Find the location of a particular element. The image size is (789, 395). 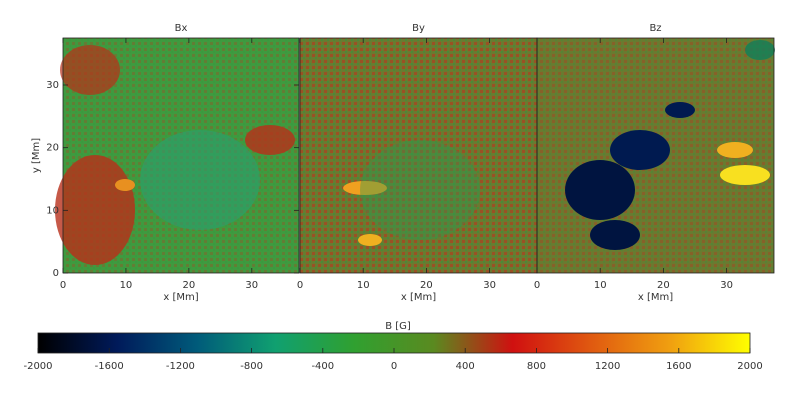

y-tick-label: 20 is located at coordinates (52, 148).